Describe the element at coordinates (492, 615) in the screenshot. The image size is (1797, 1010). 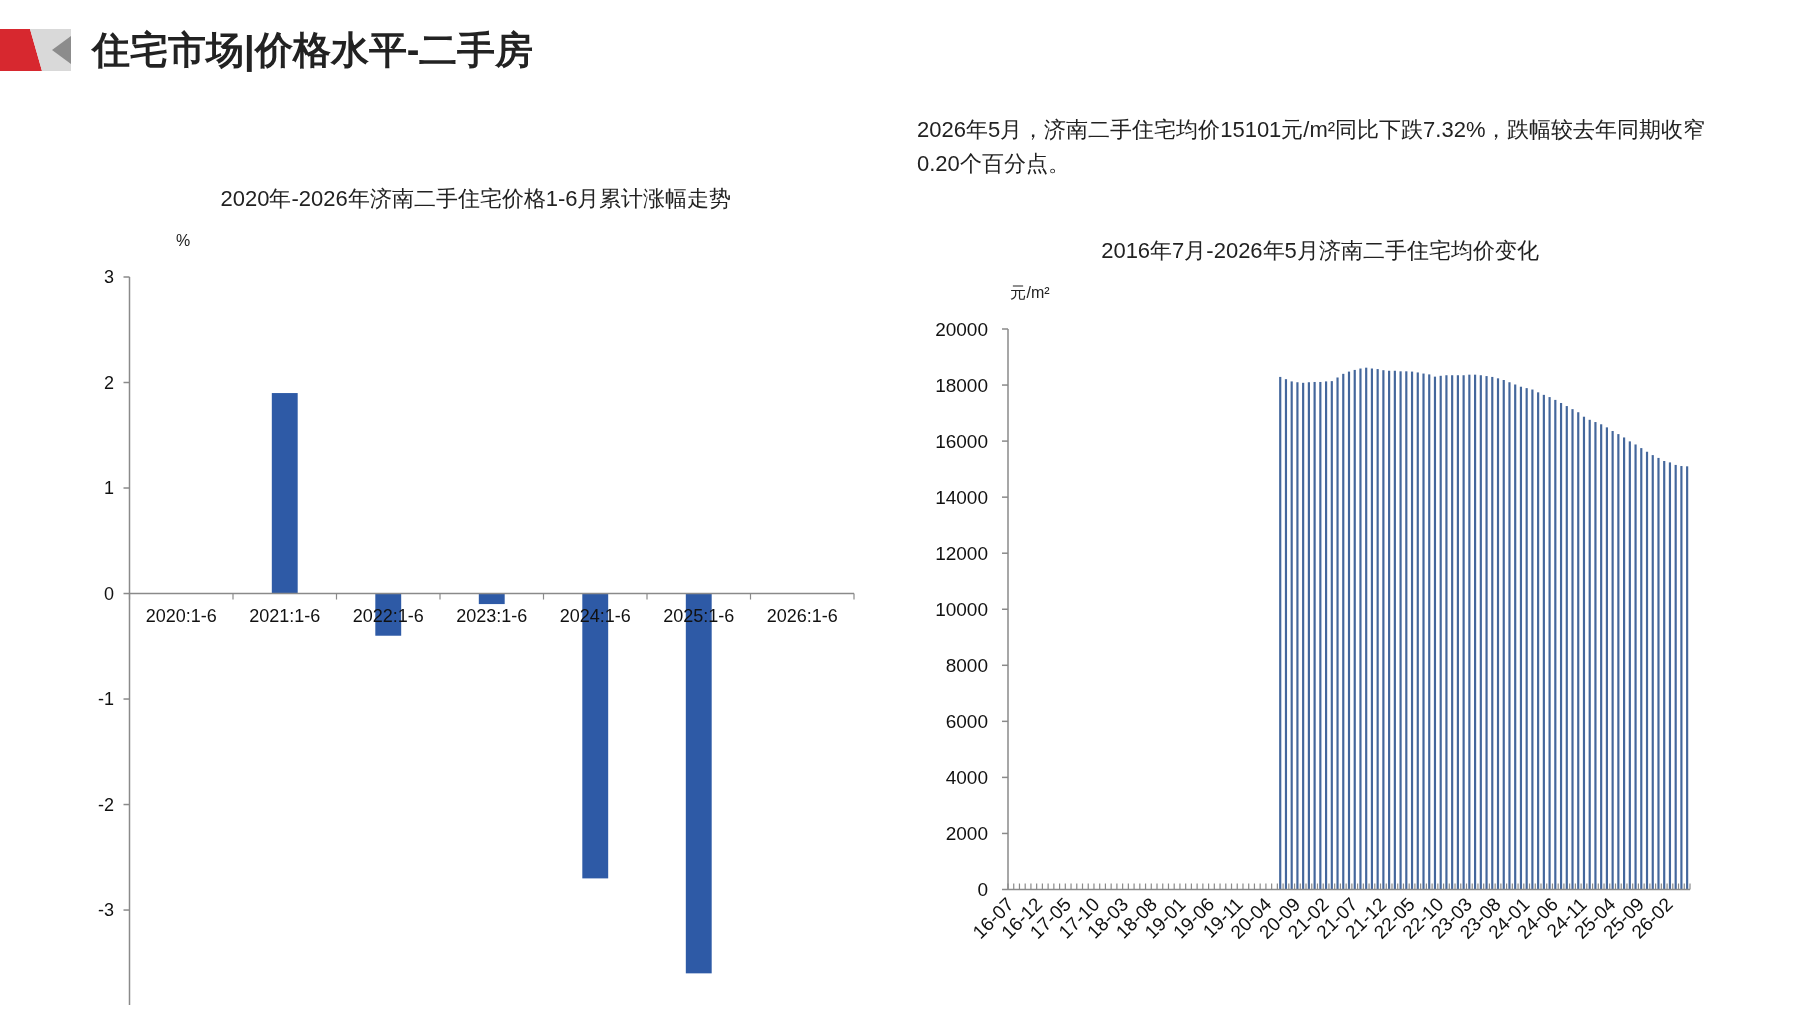
I see `x-tick-label: 2023:1-6` at that location.